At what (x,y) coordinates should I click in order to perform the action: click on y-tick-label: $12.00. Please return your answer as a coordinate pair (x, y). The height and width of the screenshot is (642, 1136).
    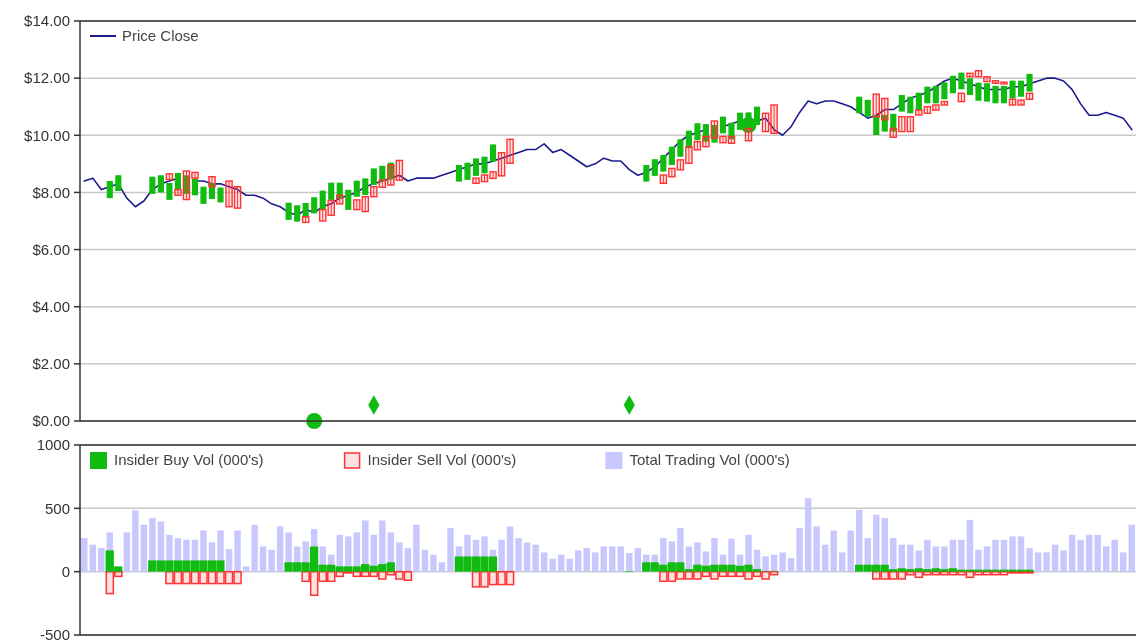
    Looking at the image, I should click on (47, 78).